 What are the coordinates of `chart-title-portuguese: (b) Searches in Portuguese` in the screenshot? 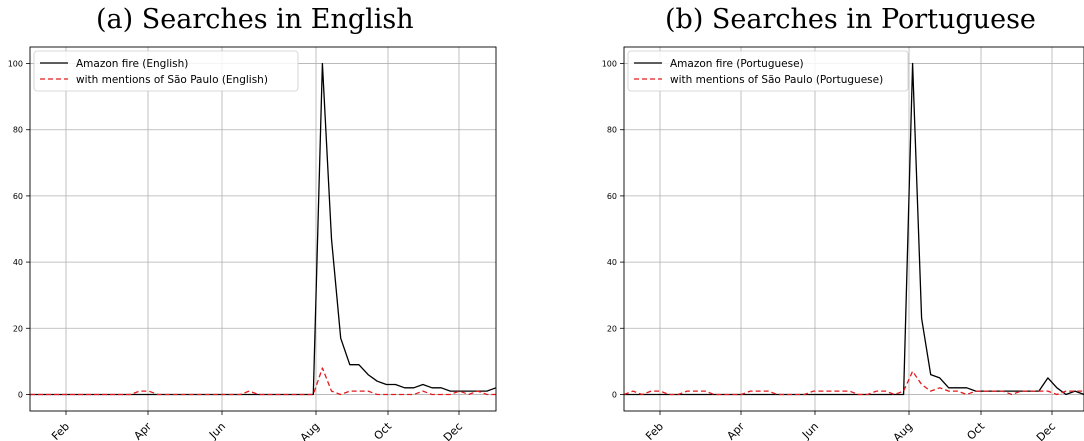 It's located at (850, 19).